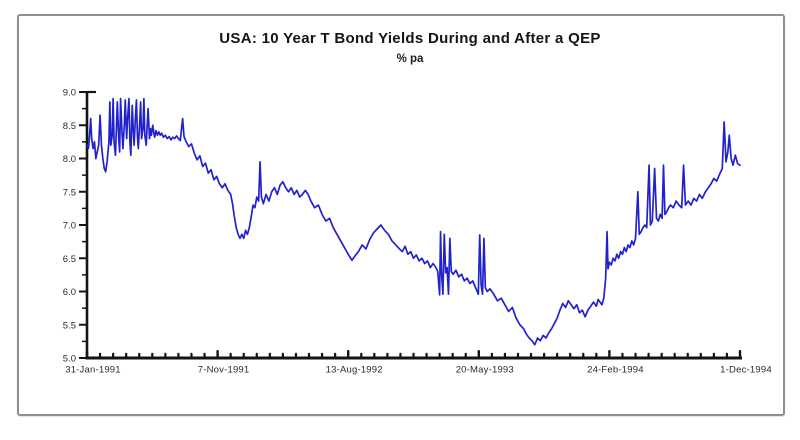  Describe the element at coordinates (354, 370) in the screenshot. I see `x-tick-label: 13-Aug-1992` at that location.